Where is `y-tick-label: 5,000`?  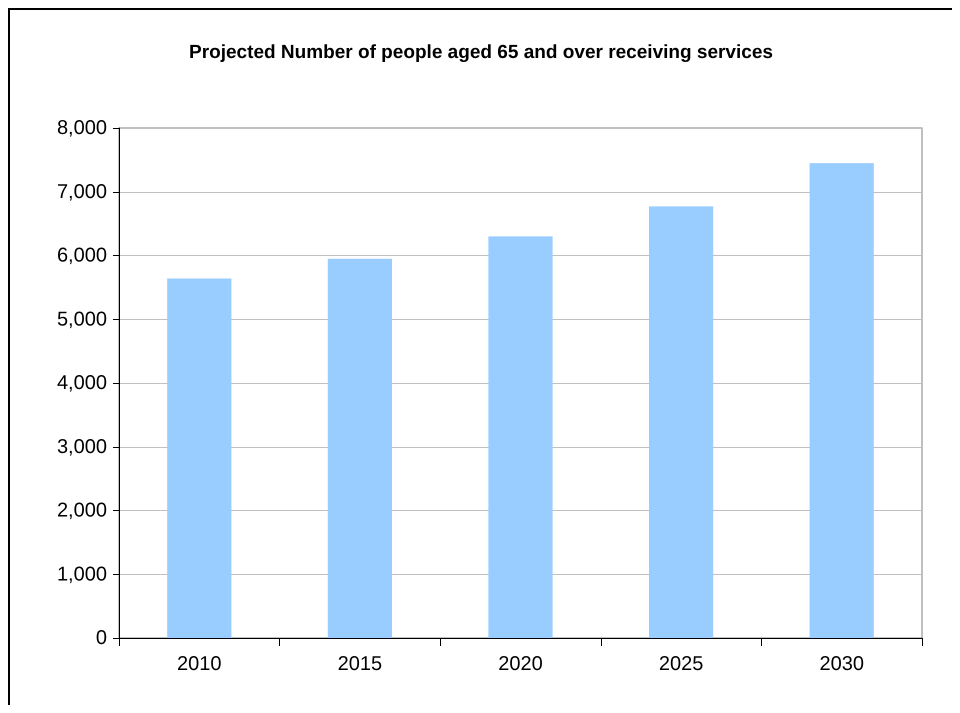 y-tick-label: 5,000 is located at coordinates (81, 319).